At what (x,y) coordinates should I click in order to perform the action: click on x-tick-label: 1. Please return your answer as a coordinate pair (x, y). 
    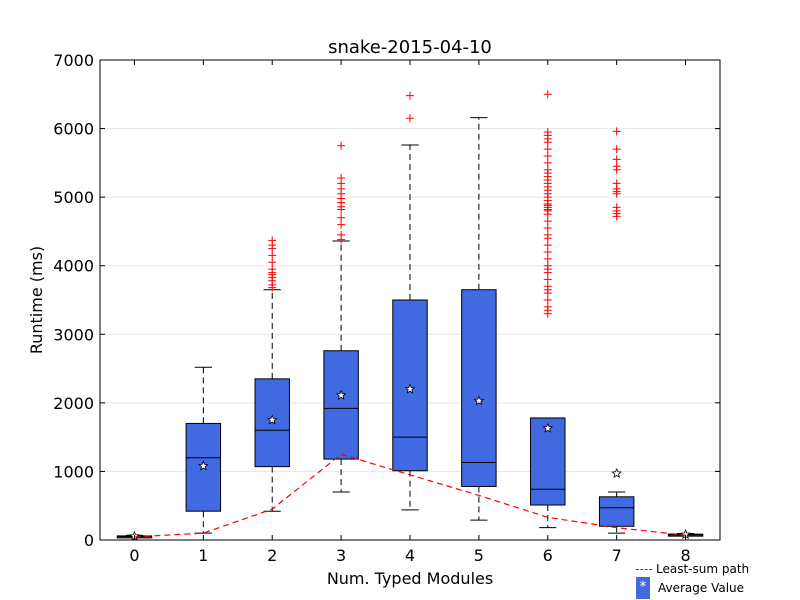
    Looking at the image, I should click on (203, 555).